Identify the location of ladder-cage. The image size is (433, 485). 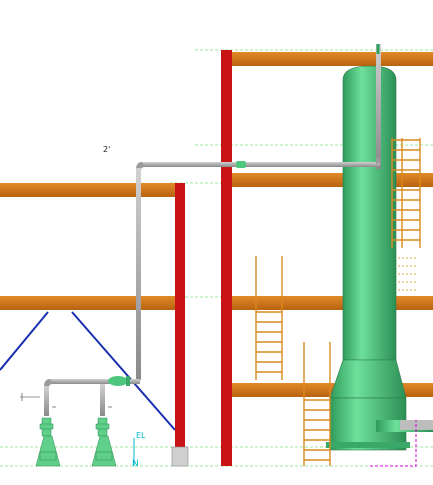
(408, 274).